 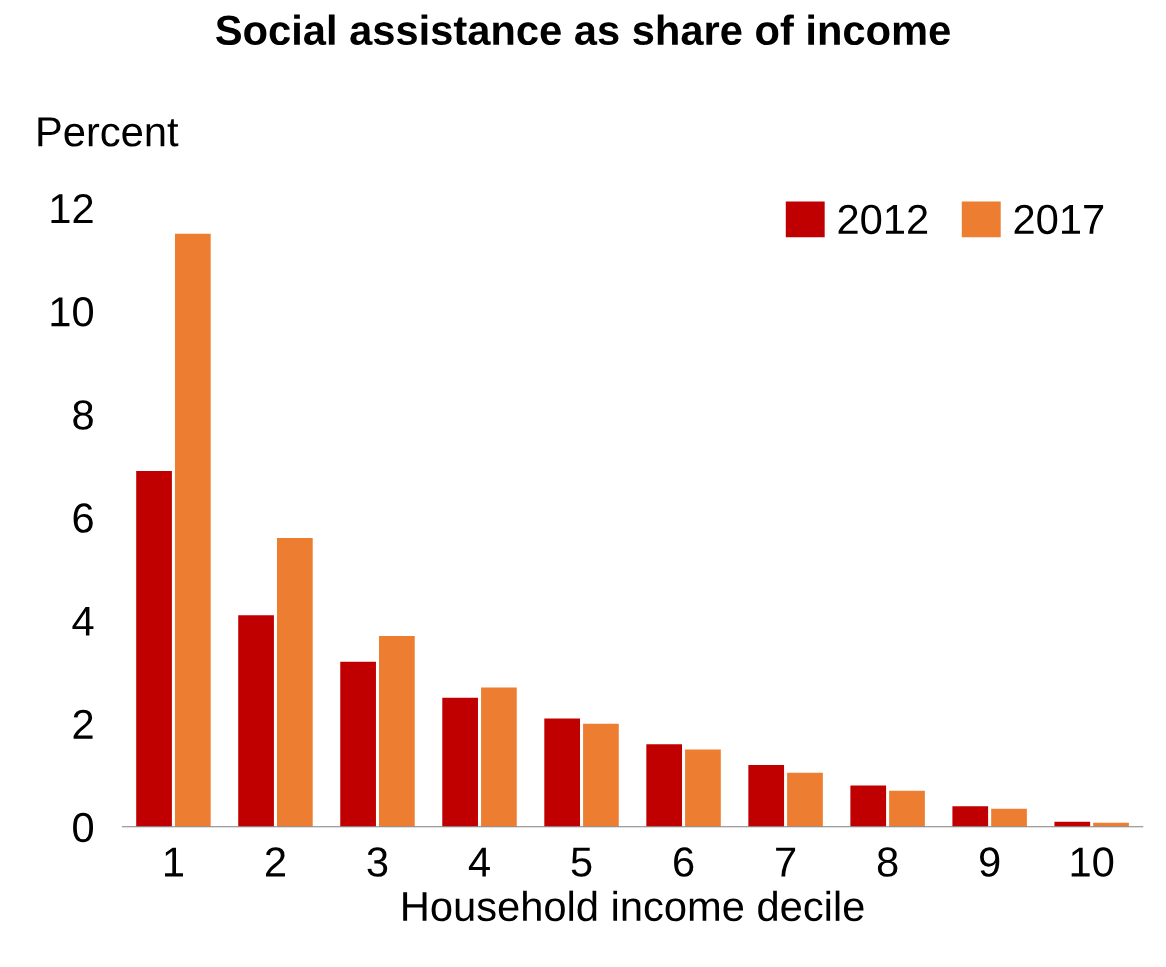 I want to click on x-tick-label: 10, so click(x=1092, y=862).